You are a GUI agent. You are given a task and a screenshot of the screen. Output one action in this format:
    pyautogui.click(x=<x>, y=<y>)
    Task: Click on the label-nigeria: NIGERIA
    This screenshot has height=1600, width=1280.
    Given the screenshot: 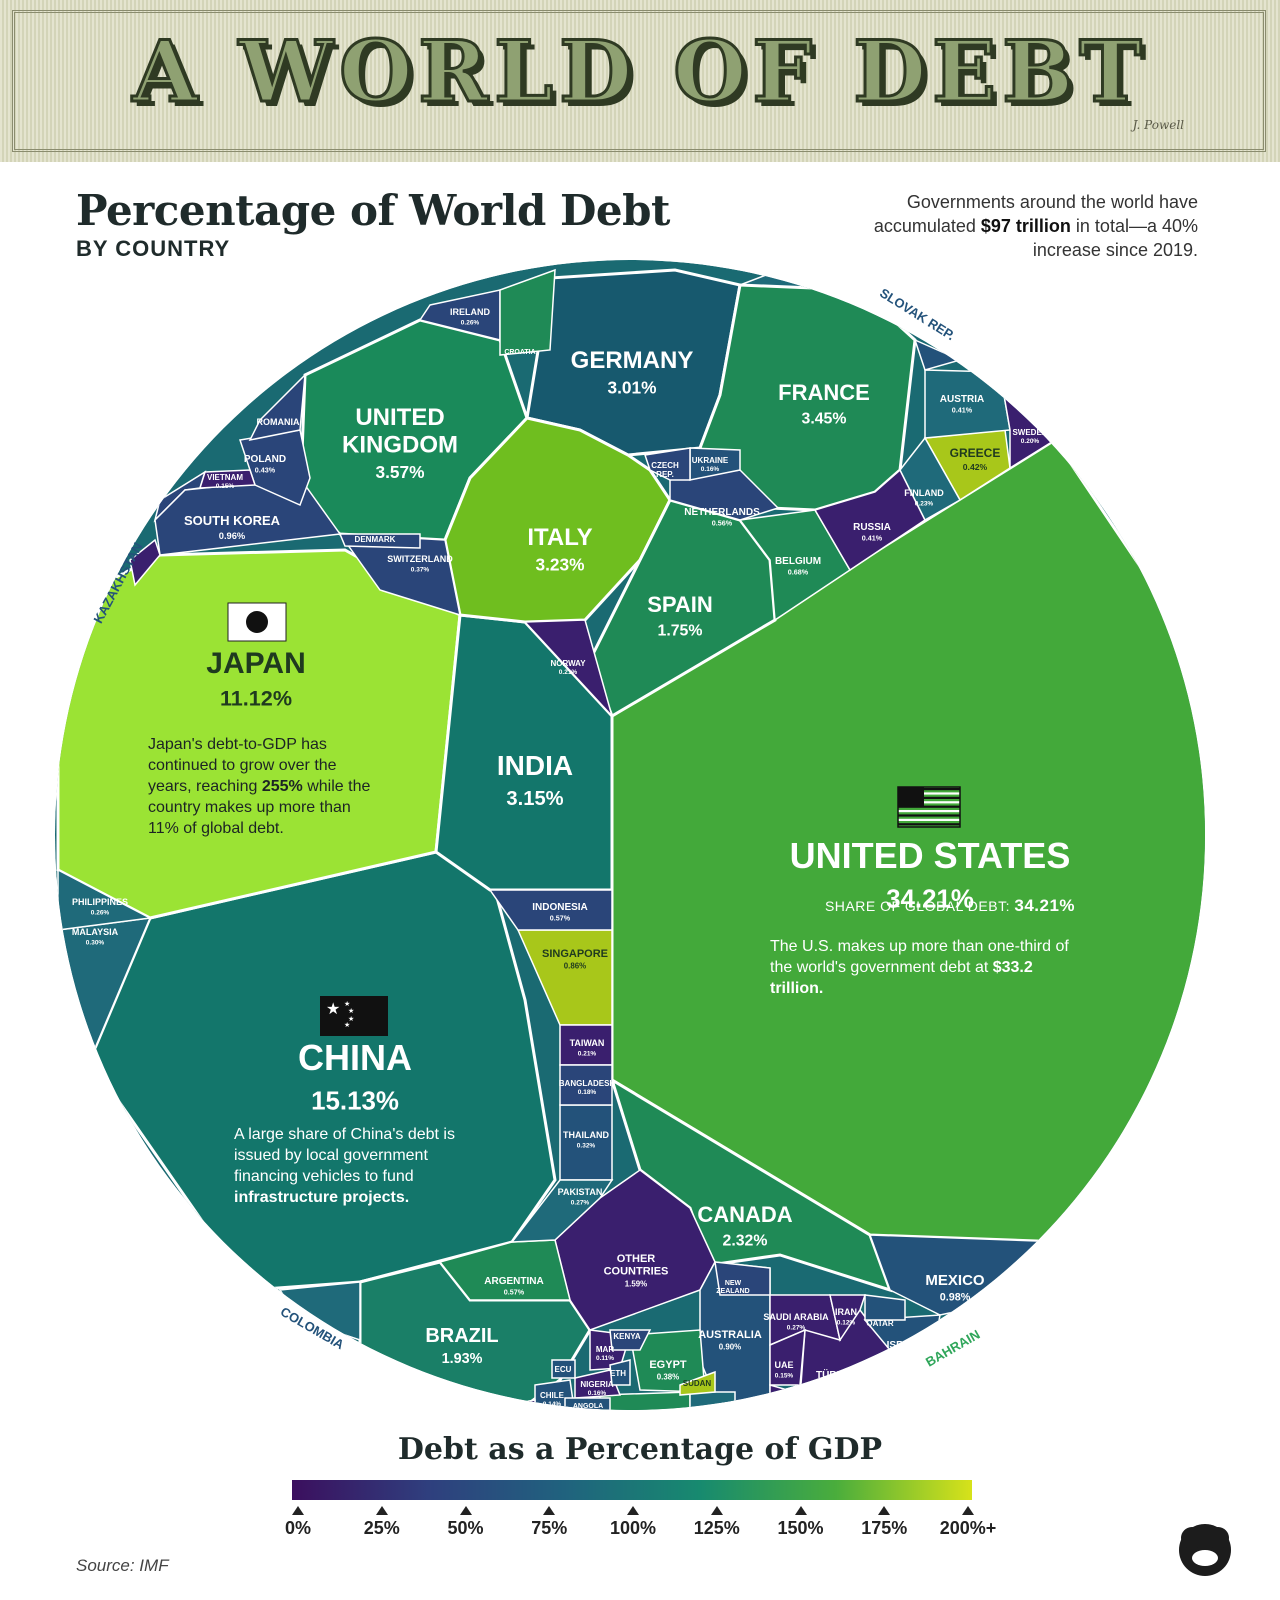 What is the action you would take?
    pyautogui.click(x=597, y=1384)
    